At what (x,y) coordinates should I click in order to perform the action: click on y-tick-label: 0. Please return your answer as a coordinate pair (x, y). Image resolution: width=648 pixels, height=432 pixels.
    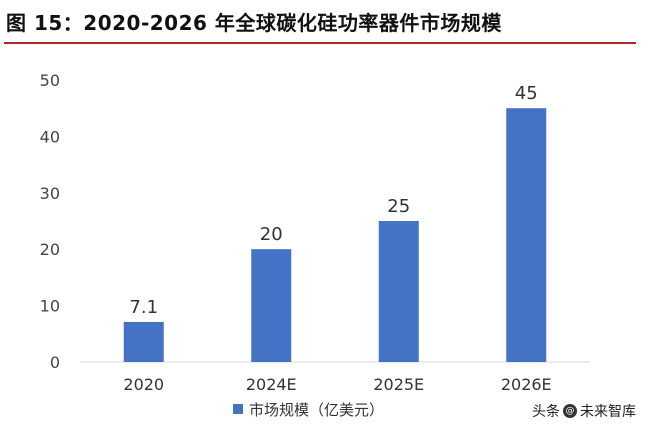
    Looking at the image, I should click on (55, 362).